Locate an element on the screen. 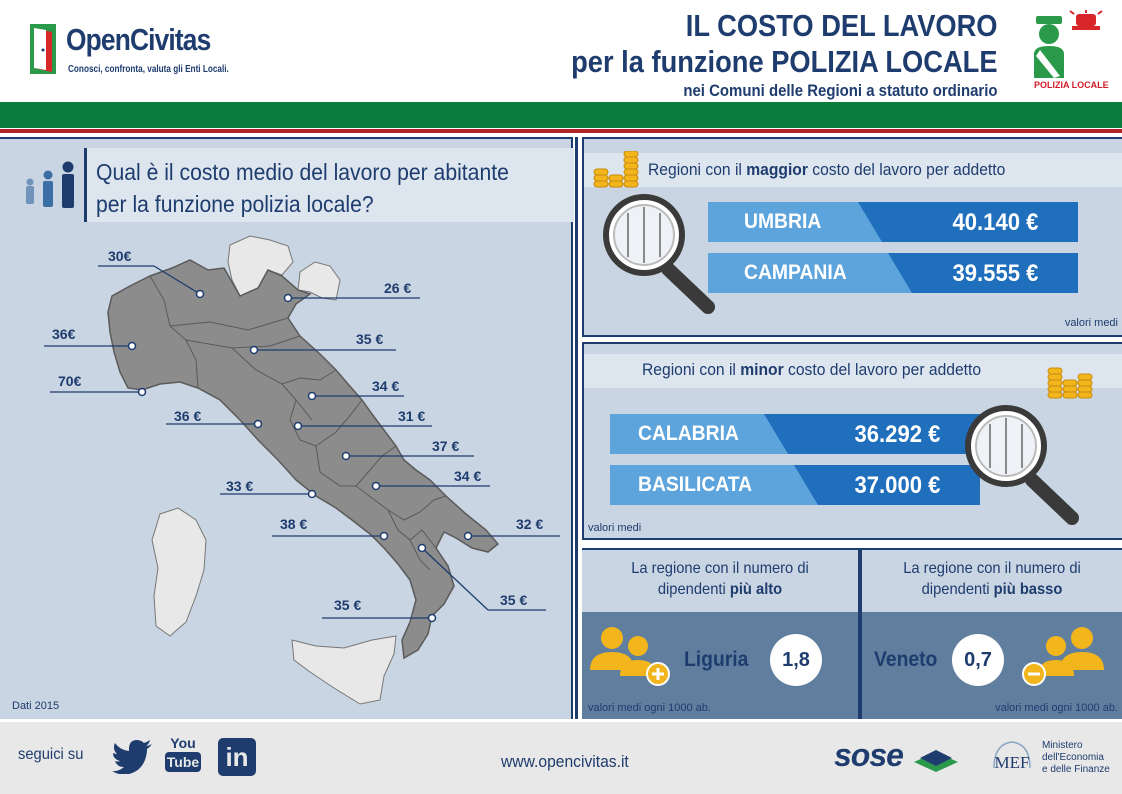  highest-value-2: 39.555 € is located at coordinates (995, 273).